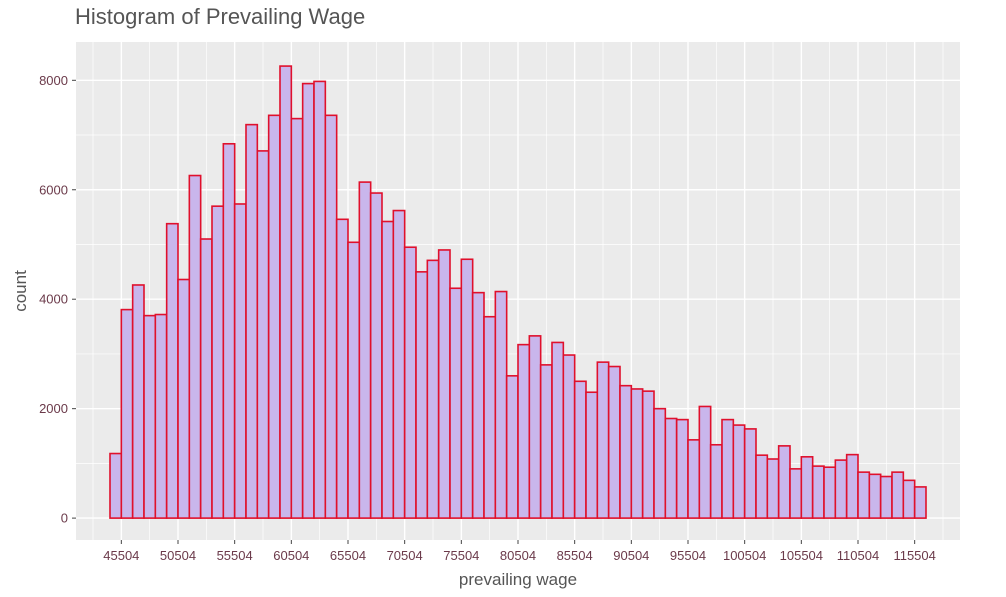  What do you see at coordinates (53, 189) in the screenshot?
I see `y-tick-label: 6000` at bounding box center [53, 189].